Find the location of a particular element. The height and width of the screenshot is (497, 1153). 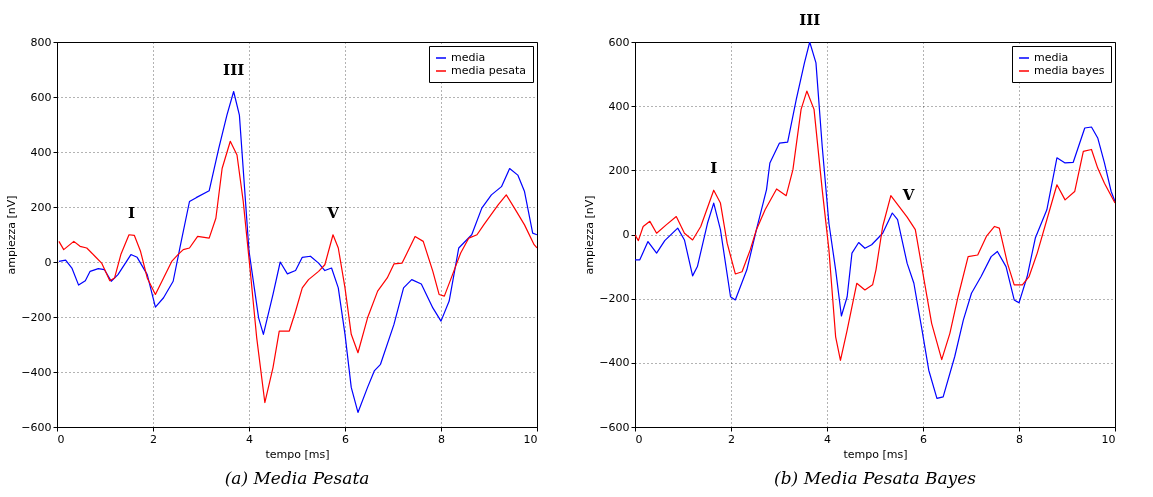

legend-label: media pesata is located at coordinates (489, 70).